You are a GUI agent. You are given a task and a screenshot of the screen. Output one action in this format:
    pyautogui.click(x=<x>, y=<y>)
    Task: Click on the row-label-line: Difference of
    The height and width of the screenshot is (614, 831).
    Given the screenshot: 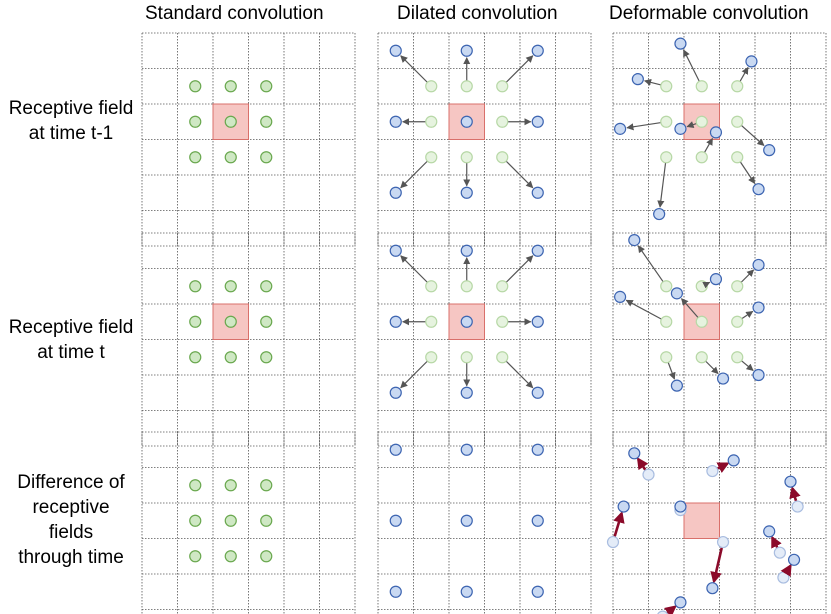 What is the action you would take?
    pyautogui.click(x=71, y=482)
    